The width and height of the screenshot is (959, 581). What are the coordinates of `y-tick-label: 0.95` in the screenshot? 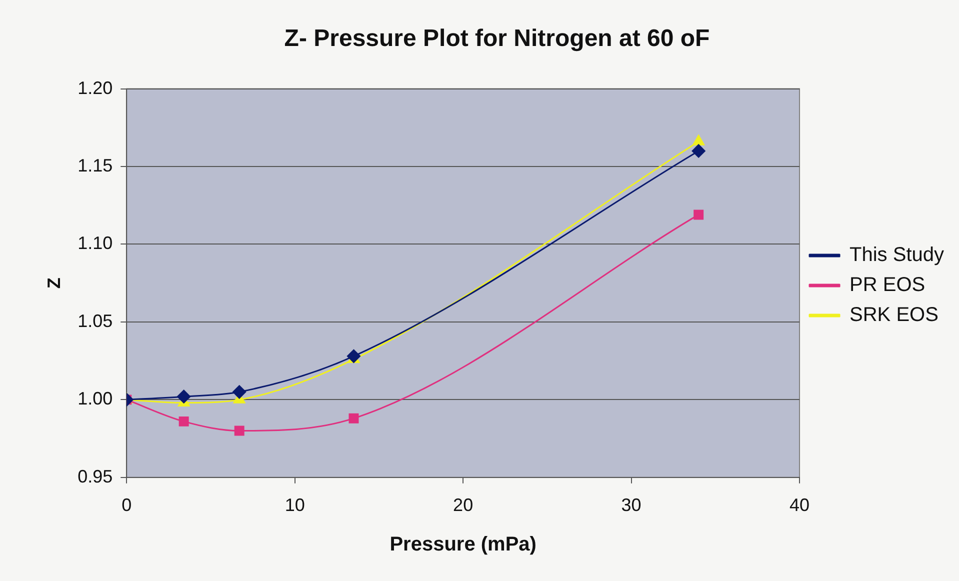 It's located at (95, 476).